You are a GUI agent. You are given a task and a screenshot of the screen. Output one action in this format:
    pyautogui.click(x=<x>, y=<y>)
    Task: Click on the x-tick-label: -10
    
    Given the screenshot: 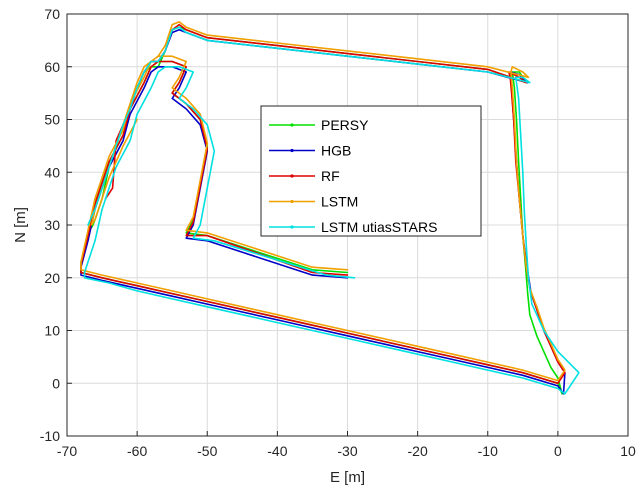 What is the action you would take?
    pyautogui.click(x=488, y=451)
    